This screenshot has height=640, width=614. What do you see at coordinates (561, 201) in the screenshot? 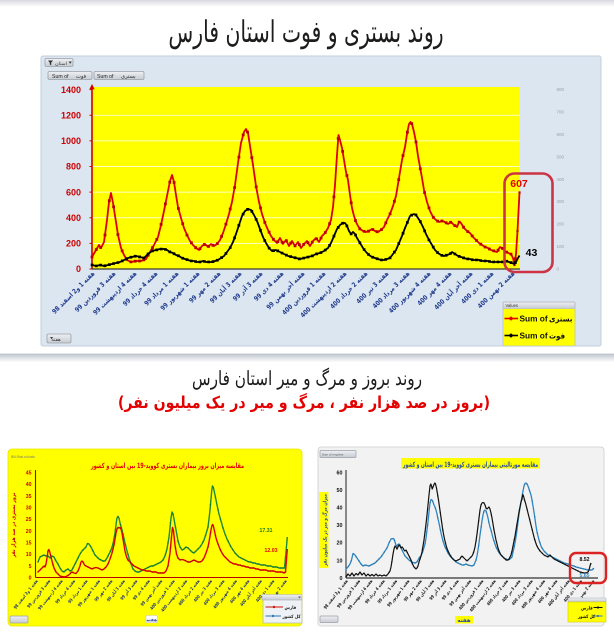
I see `svg-text: 300` at bounding box center [561, 201].